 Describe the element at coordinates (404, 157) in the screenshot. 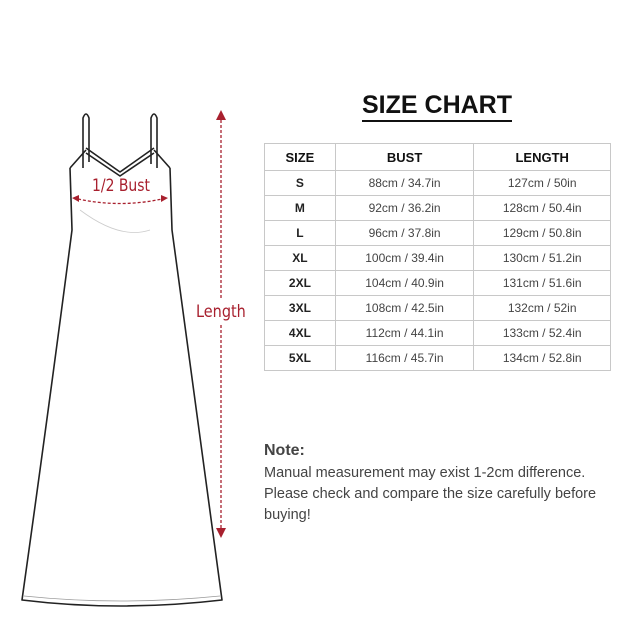

I see `header-bust: BUST` at that location.